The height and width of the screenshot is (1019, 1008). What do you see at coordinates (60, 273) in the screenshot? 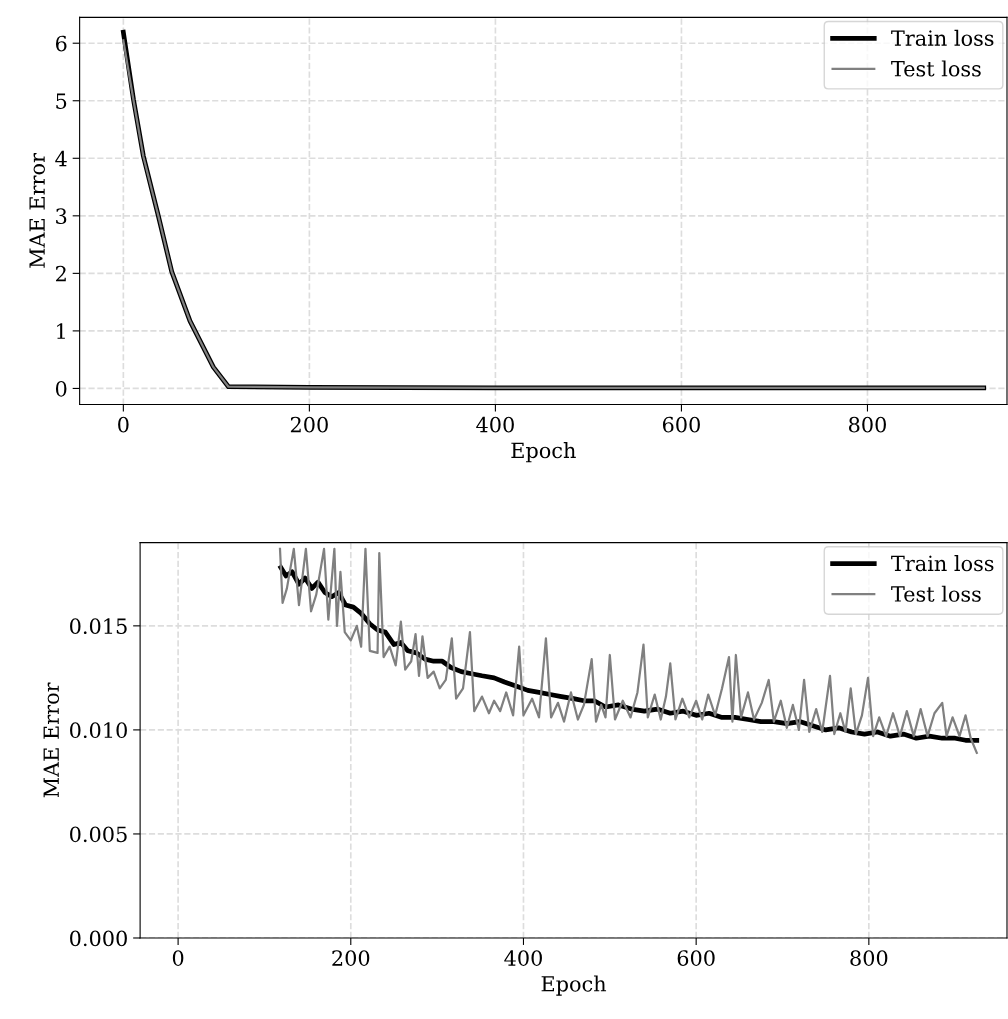
I see `y-tick-label: 2` at bounding box center [60, 273].